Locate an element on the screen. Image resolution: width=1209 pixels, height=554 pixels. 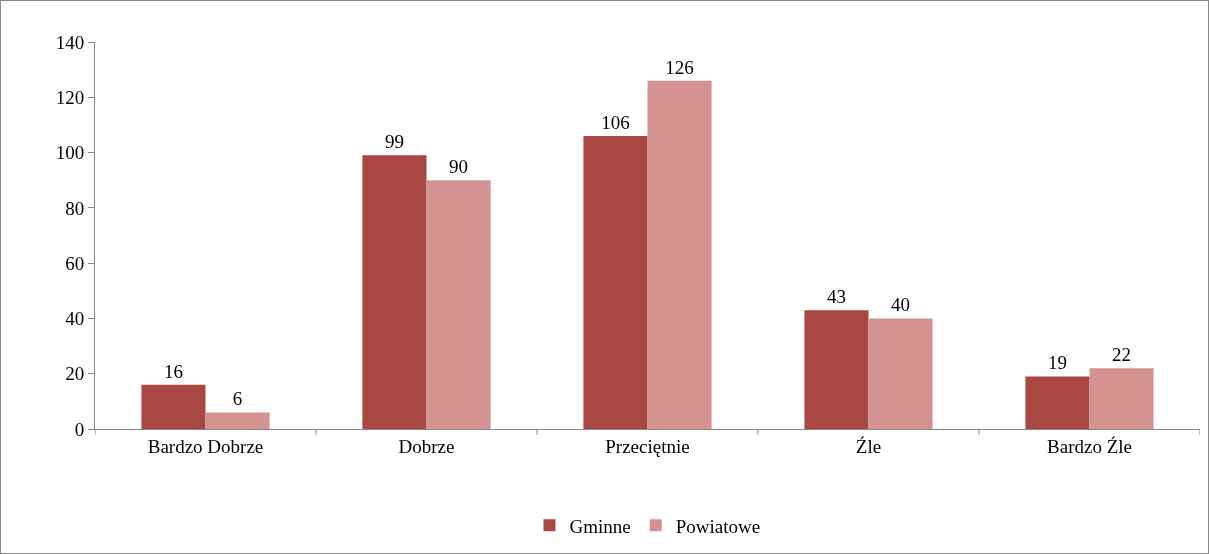
data-label: 40 is located at coordinates (901, 305).